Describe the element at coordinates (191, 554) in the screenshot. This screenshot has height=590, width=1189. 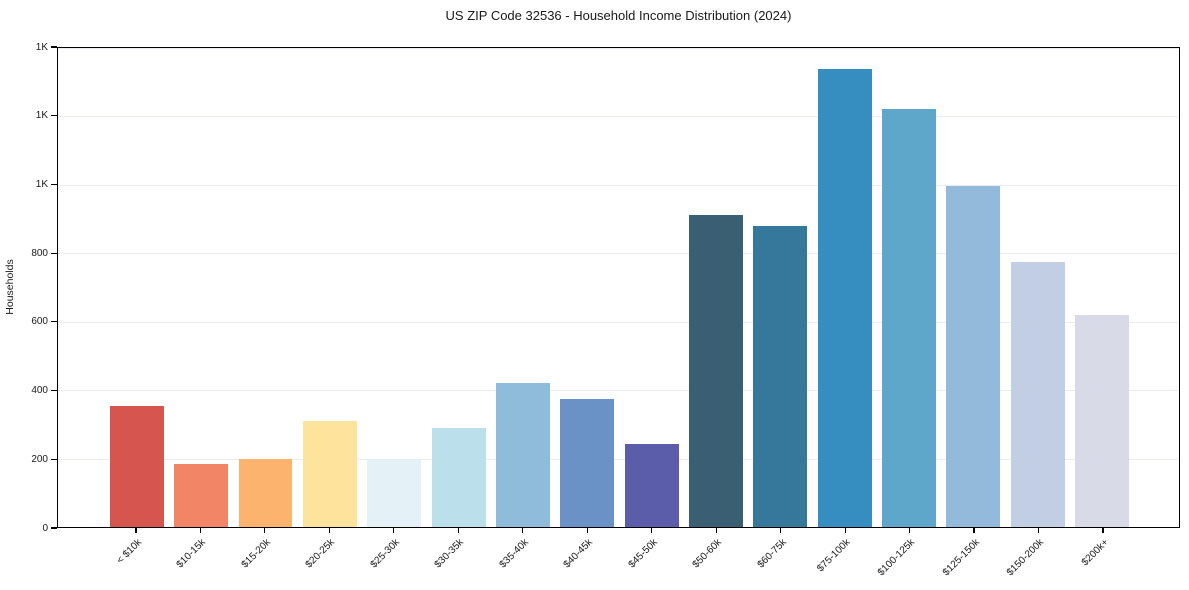
I see `x-tick-label-text: $10-15k` at that location.